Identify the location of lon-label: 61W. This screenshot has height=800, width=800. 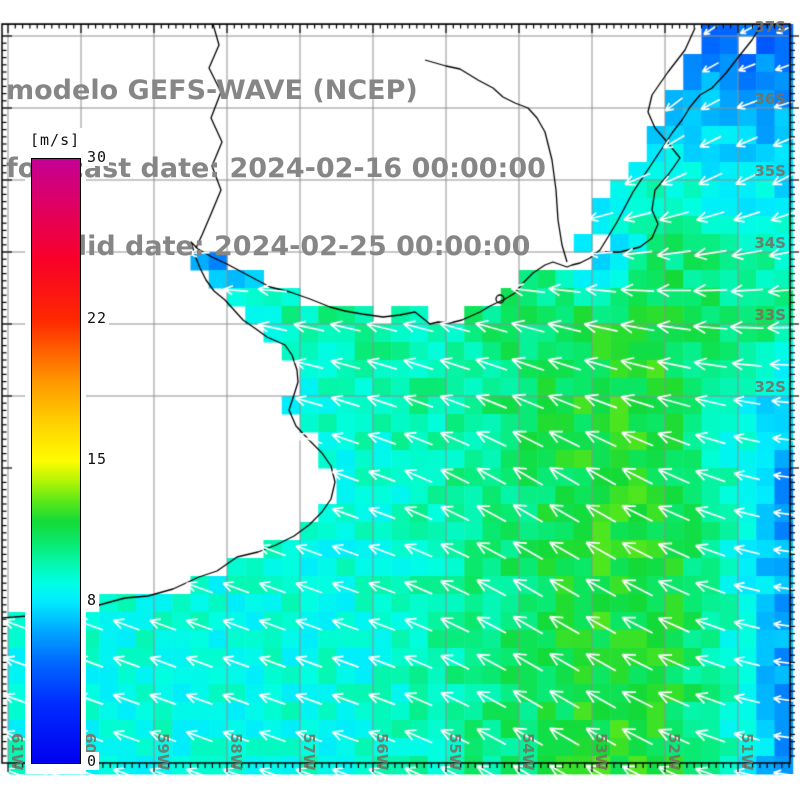
(17, 752).